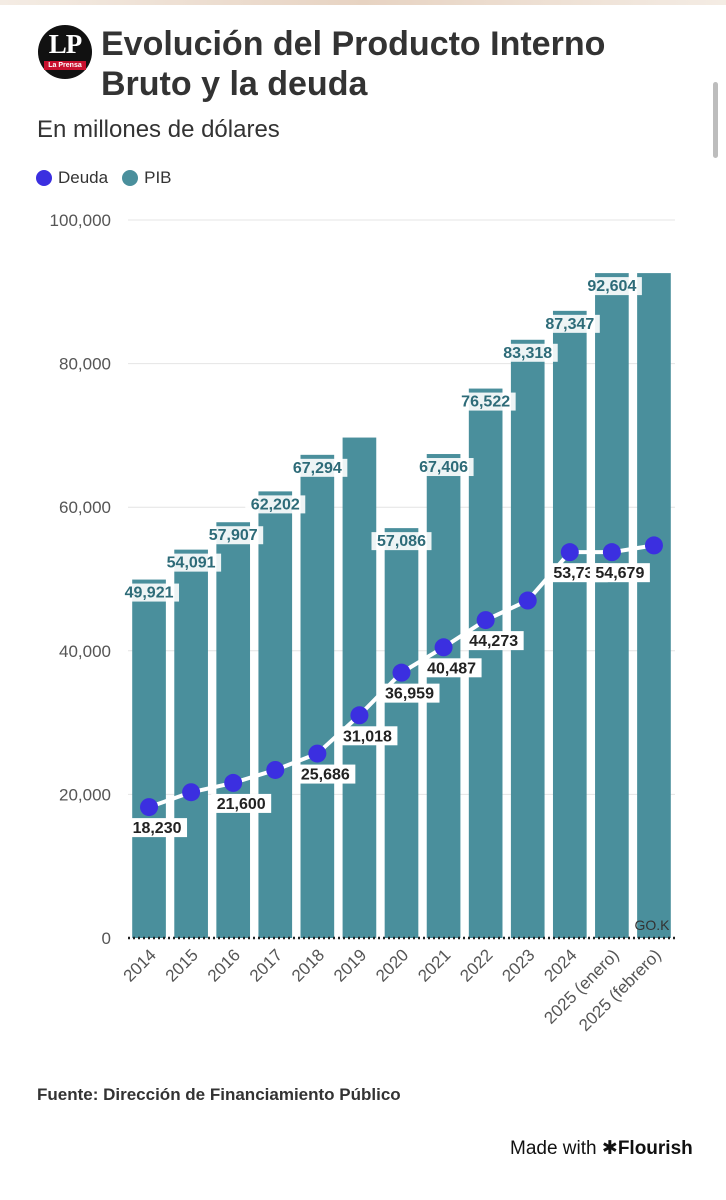  I want to click on pib-value-label: 83,318, so click(527, 353).